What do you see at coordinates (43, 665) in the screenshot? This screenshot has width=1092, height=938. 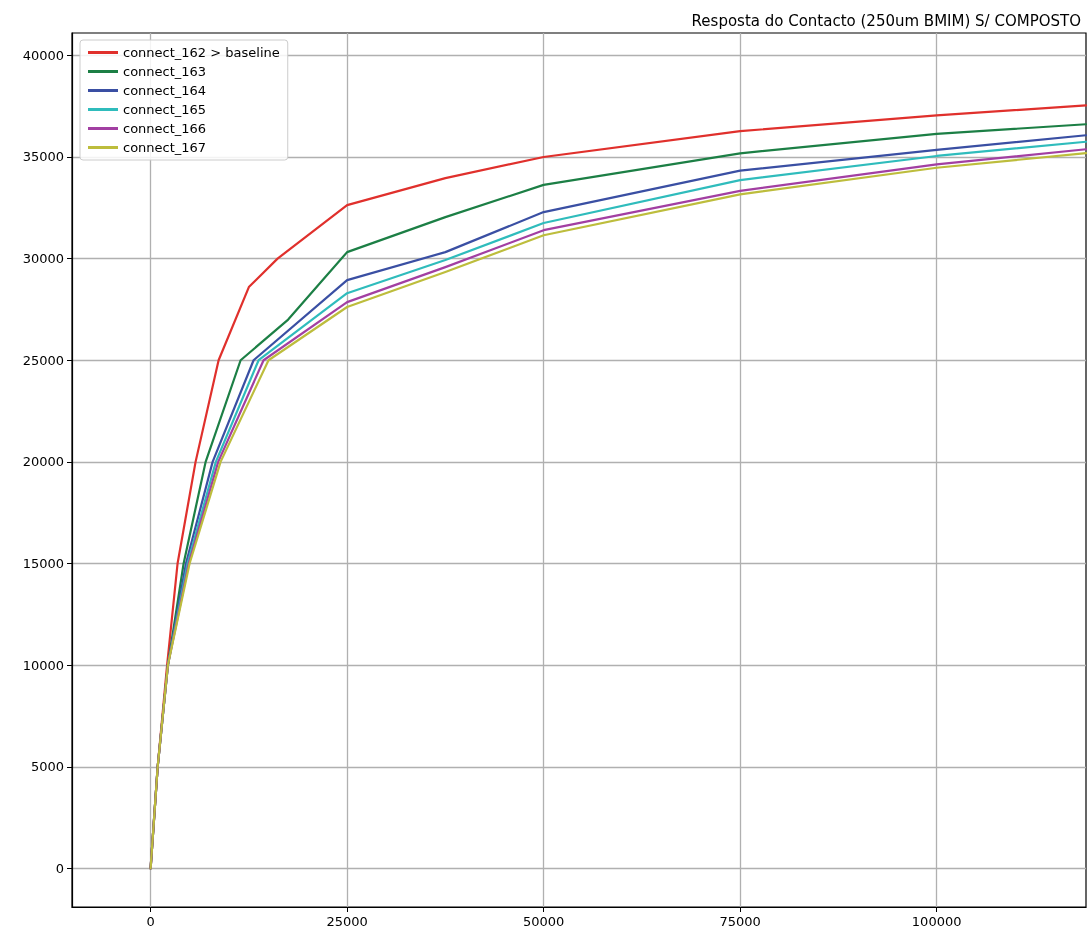 I see `y-tick-label: 10000` at bounding box center [43, 665].